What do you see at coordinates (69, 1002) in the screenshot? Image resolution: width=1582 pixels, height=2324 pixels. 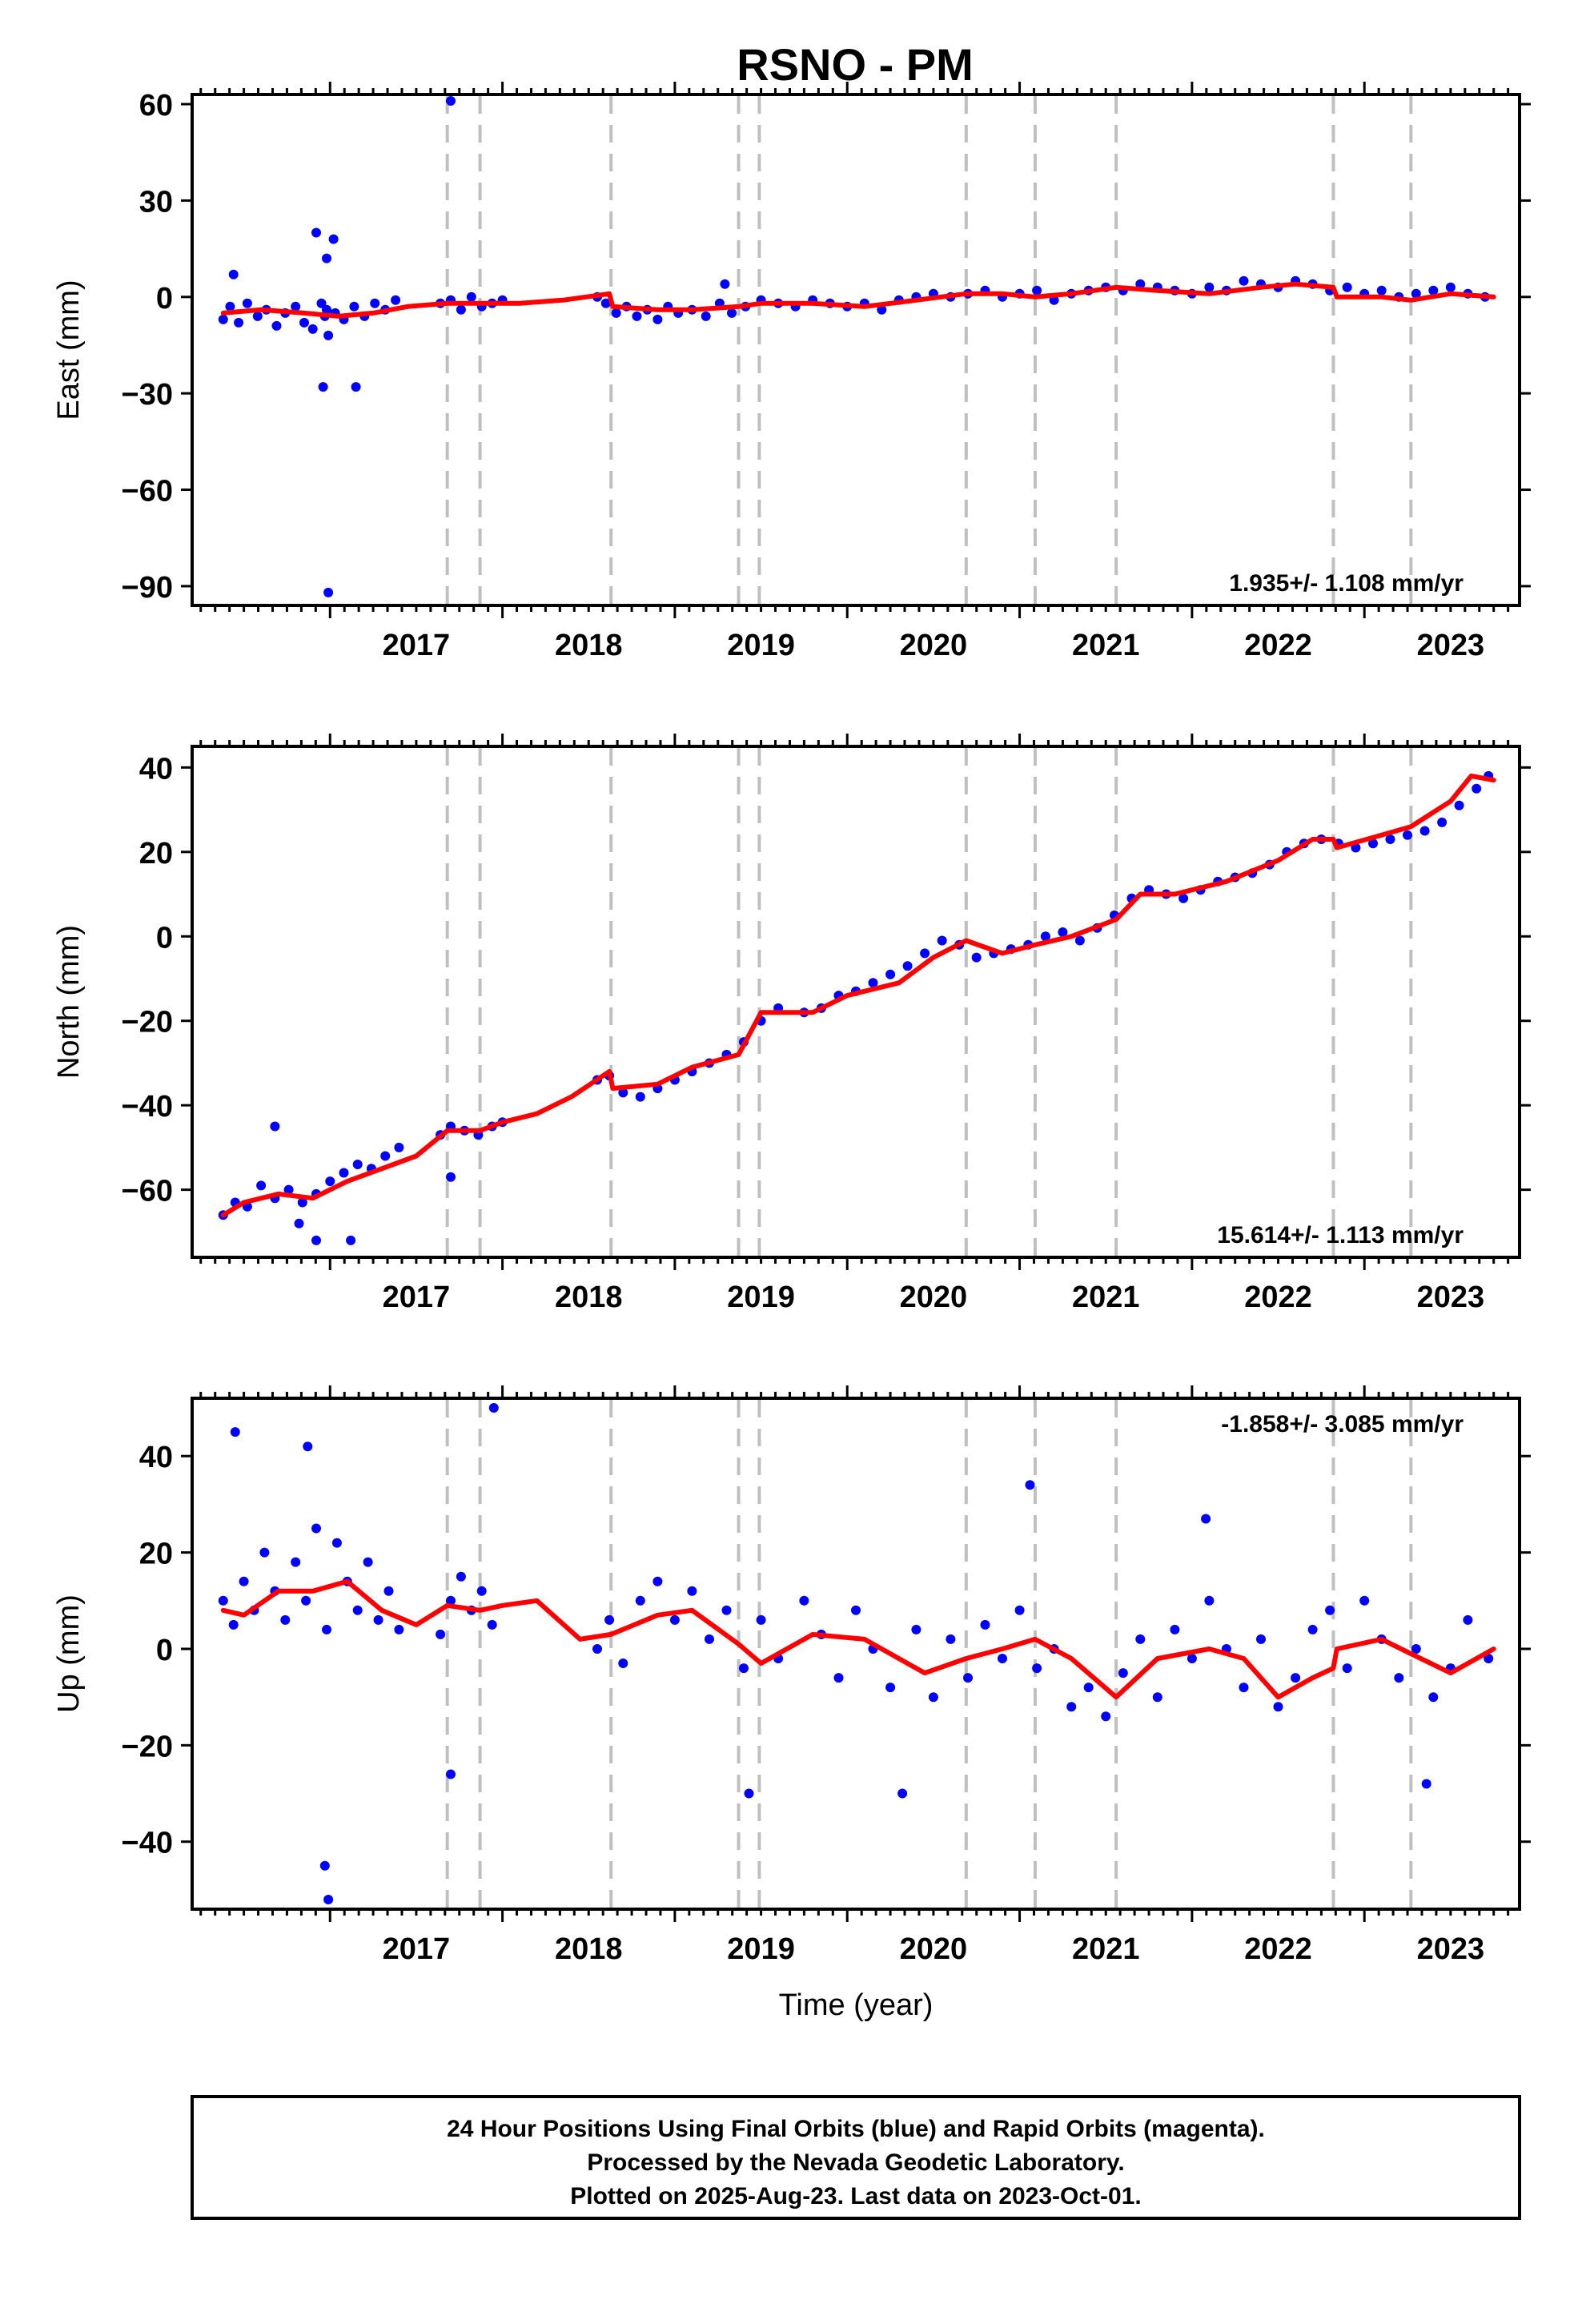 I see `y-axis-label: North (mm)` at bounding box center [69, 1002].